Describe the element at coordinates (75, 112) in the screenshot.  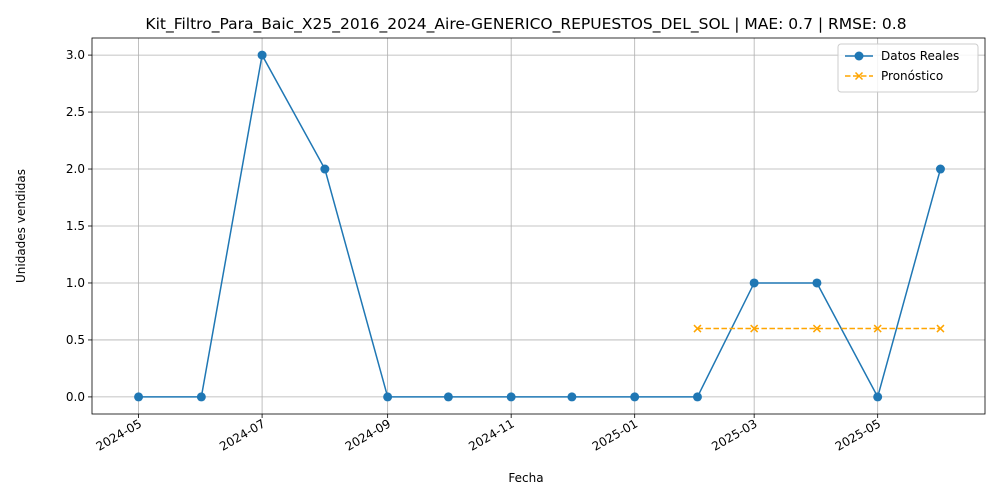
I see `y-tick-label: 2.5` at that location.